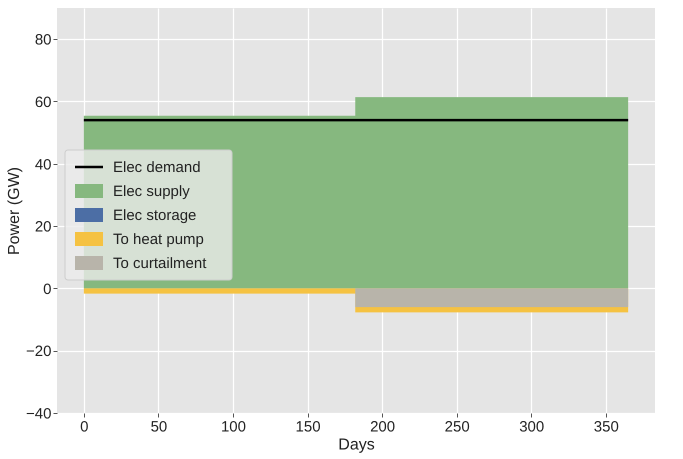 Image resolution: width=683 pixels, height=459 pixels. What do you see at coordinates (39, 414) in the screenshot?
I see `y-tick-label: −40` at bounding box center [39, 414].